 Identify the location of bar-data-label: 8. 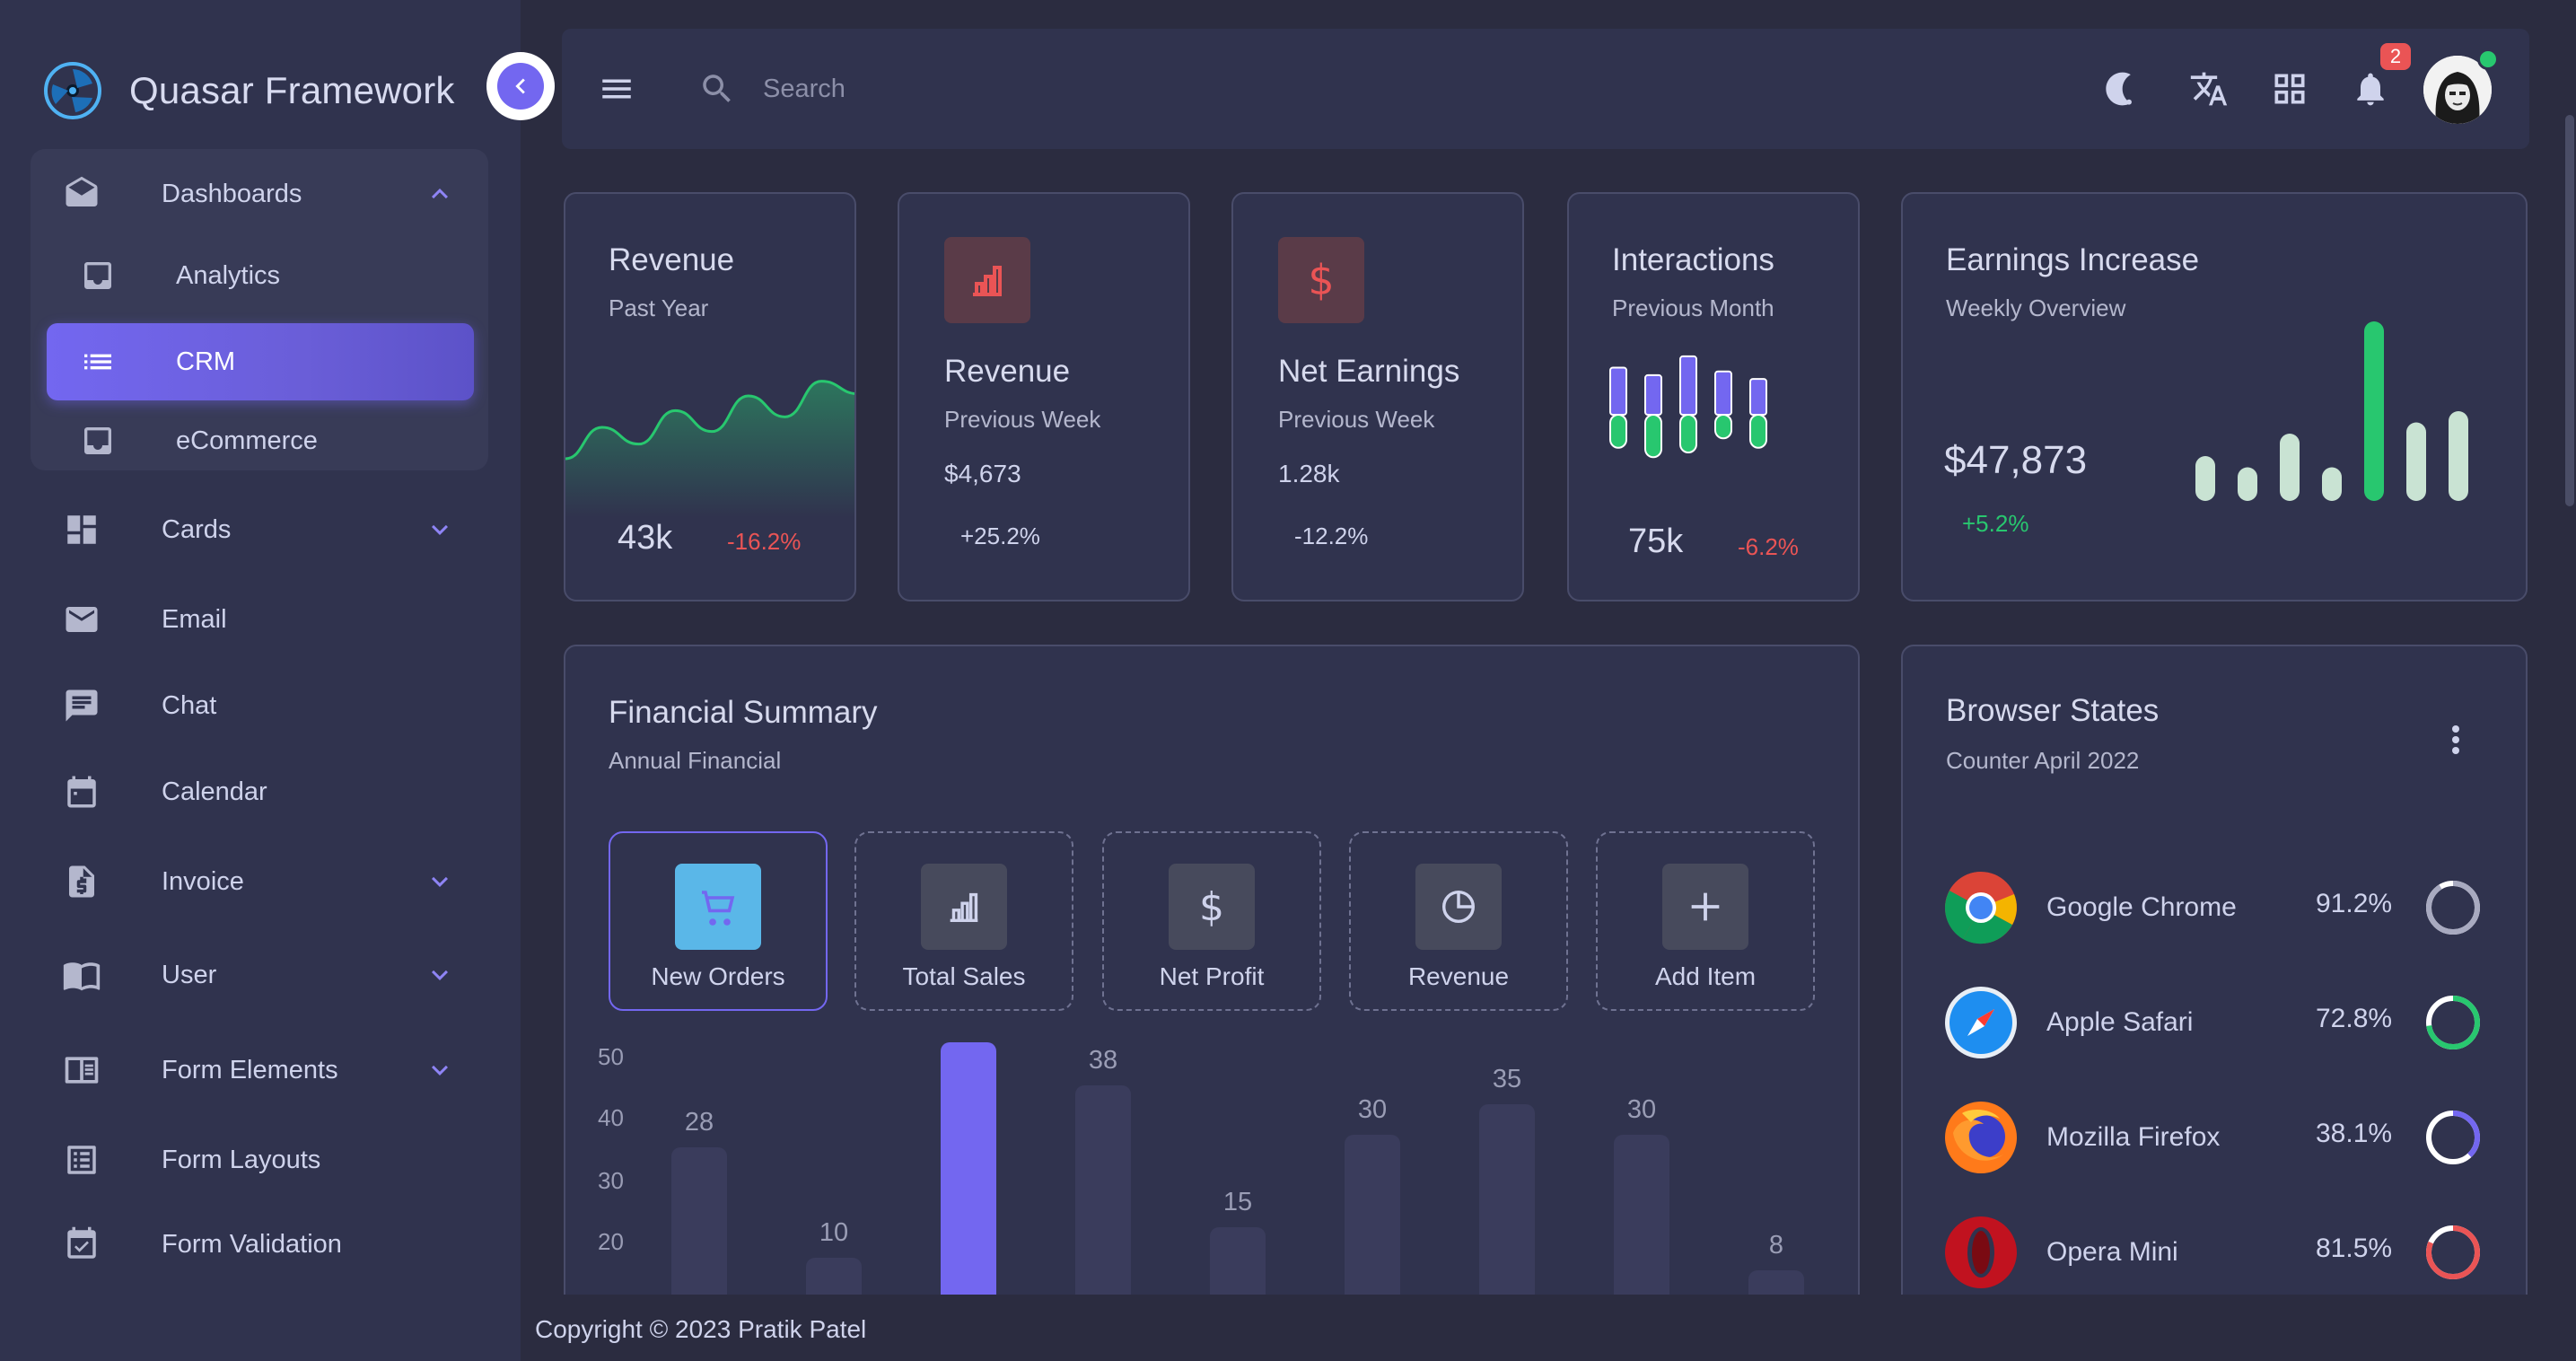
(1776, 1246).